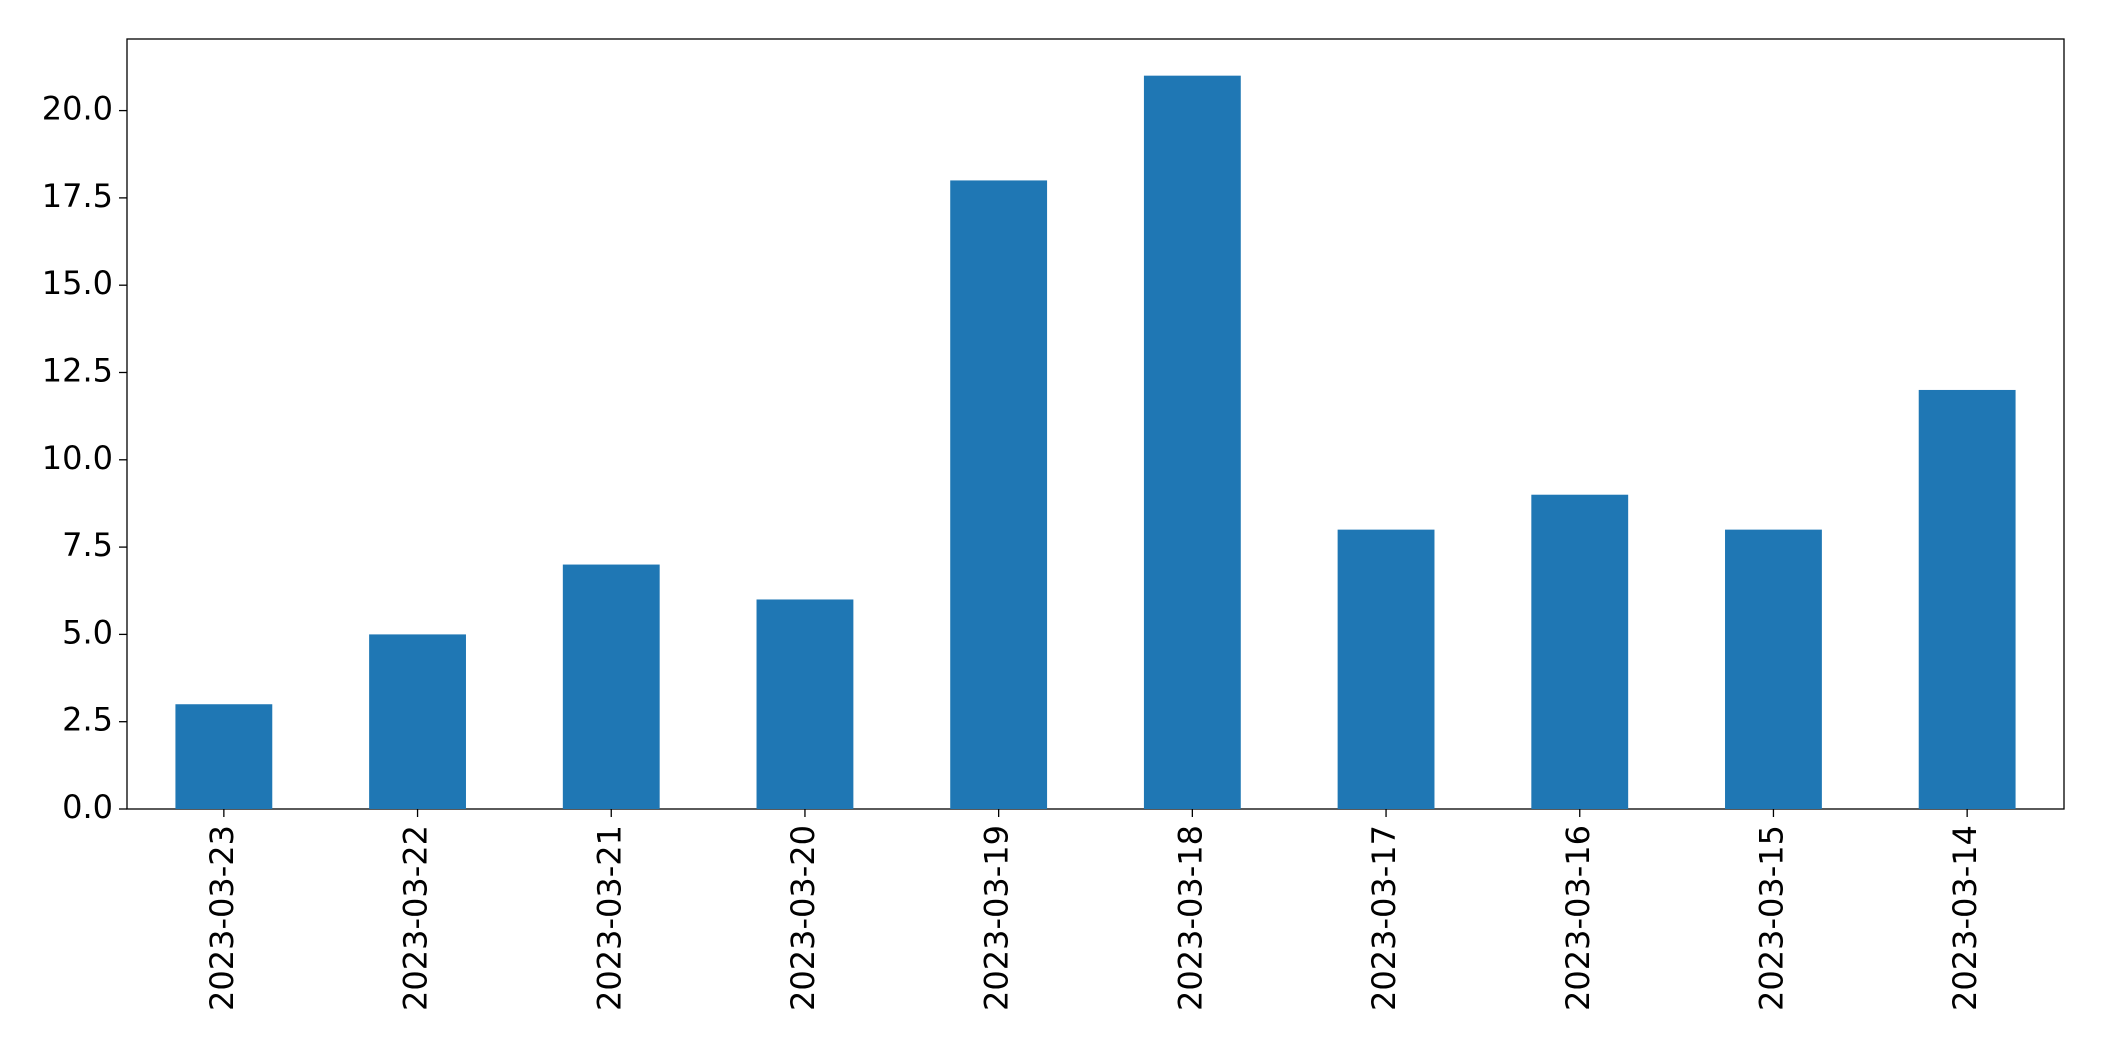 The height and width of the screenshot is (1061, 2104). What do you see at coordinates (87, 545) in the screenshot?
I see `y-tick-label: 7.5` at bounding box center [87, 545].